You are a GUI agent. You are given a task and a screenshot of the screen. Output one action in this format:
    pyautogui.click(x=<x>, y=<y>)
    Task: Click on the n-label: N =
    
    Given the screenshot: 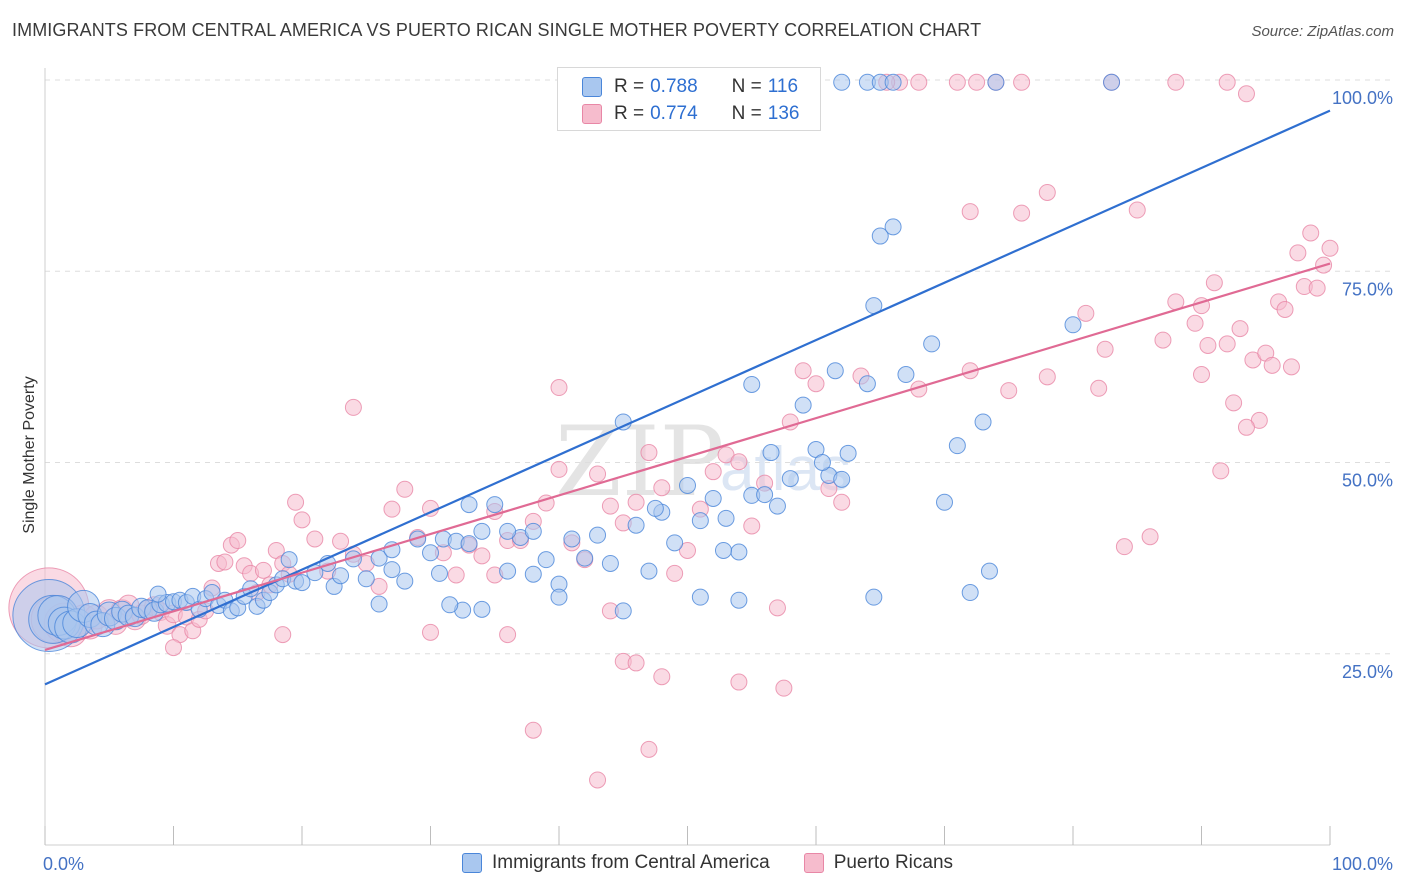 What is the action you would take?
    pyautogui.click(x=746, y=113)
    